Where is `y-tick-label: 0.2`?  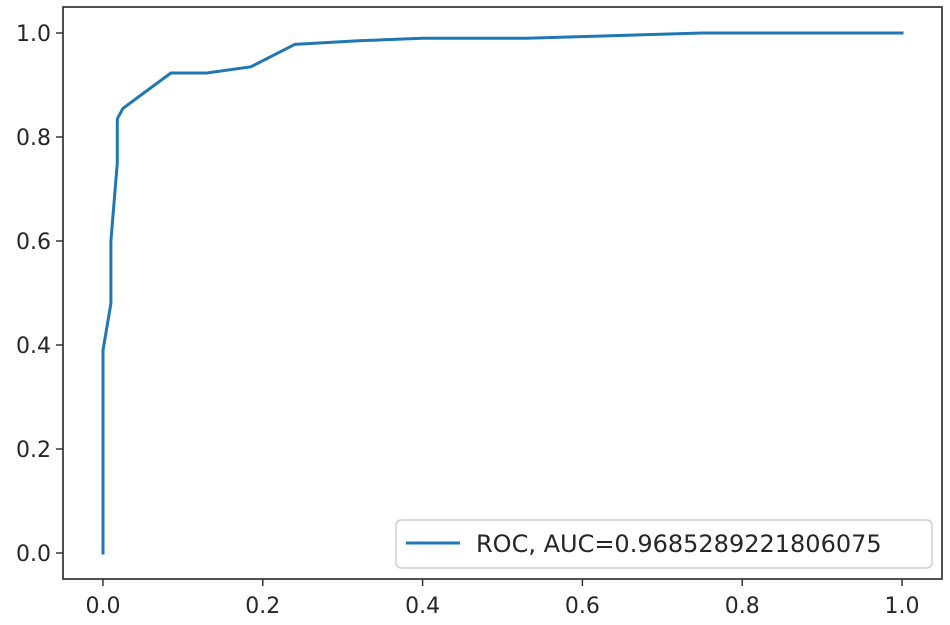 y-tick-label: 0.2 is located at coordinates (33, 450).